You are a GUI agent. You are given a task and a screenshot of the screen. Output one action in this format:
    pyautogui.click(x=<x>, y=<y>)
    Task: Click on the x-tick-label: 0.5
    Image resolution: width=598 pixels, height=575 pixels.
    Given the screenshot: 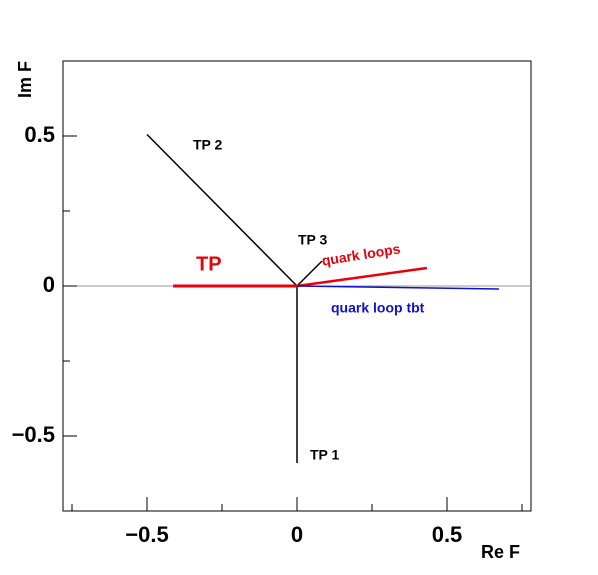 What is the action you would take?
    pyautogui.click(x=447, y=534)
    